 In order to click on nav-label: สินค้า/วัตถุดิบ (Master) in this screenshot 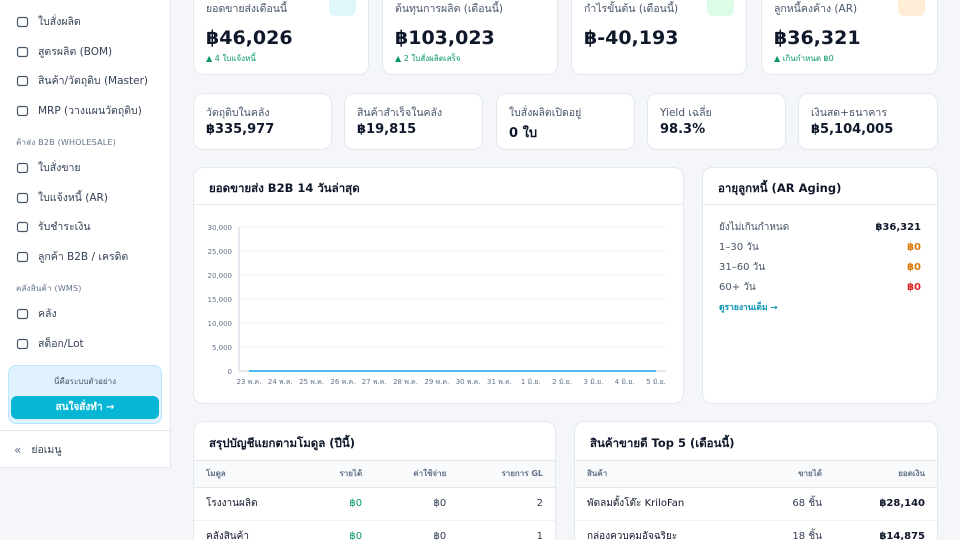, I will do `click(93, 81)`.